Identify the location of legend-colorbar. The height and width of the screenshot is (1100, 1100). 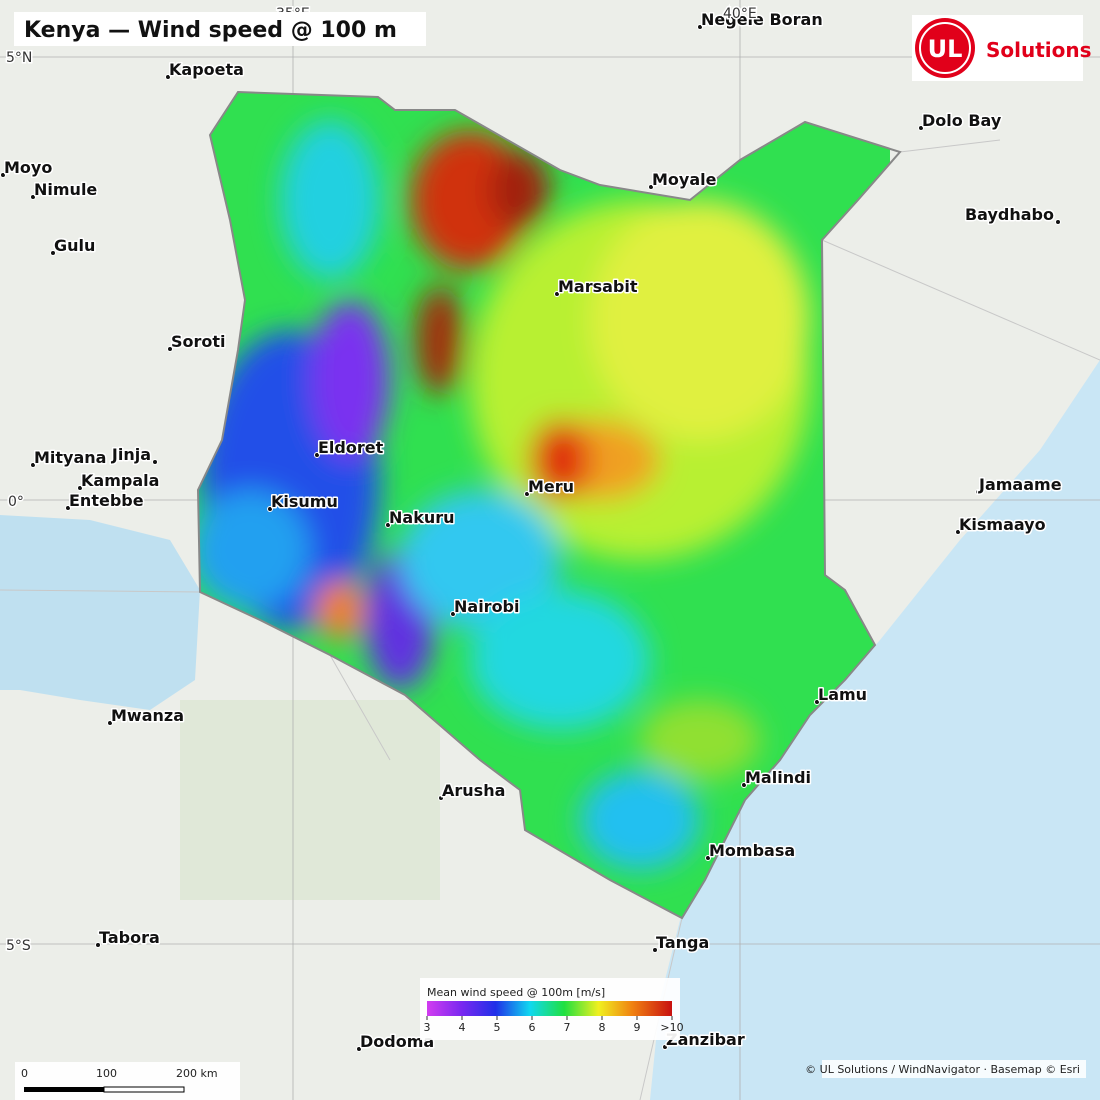
(549, 1008).